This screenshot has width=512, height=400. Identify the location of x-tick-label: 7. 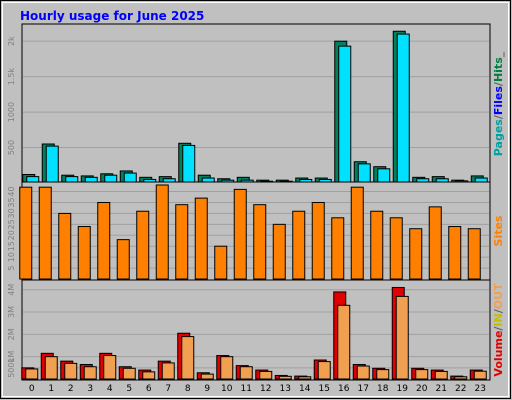
(168, 389).